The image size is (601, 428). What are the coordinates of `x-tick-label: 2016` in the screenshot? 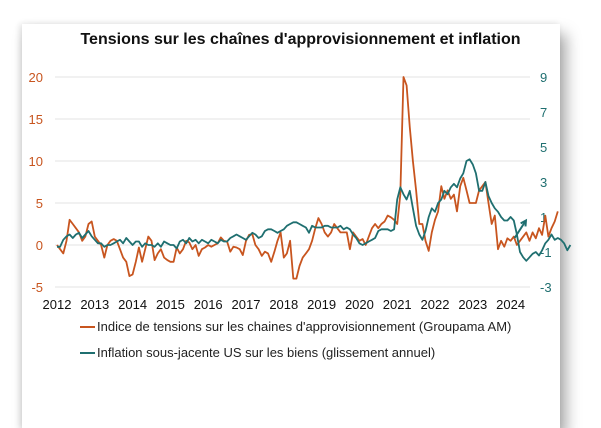 It's located at (208, 304).